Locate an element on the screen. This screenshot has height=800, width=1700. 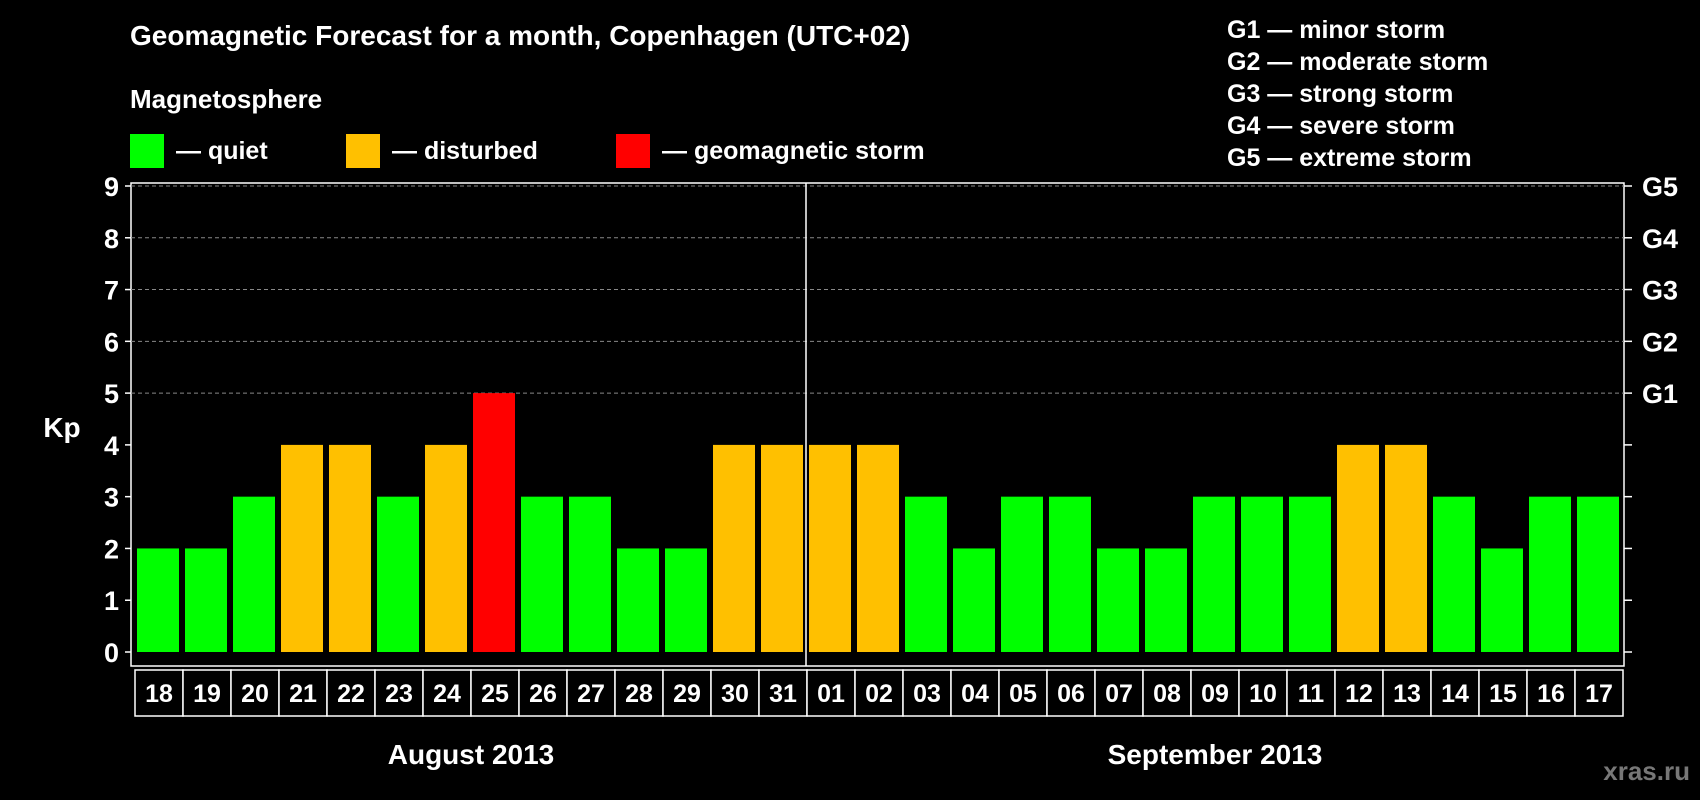
day-label: 09 is located at coordinates (1215, 694).